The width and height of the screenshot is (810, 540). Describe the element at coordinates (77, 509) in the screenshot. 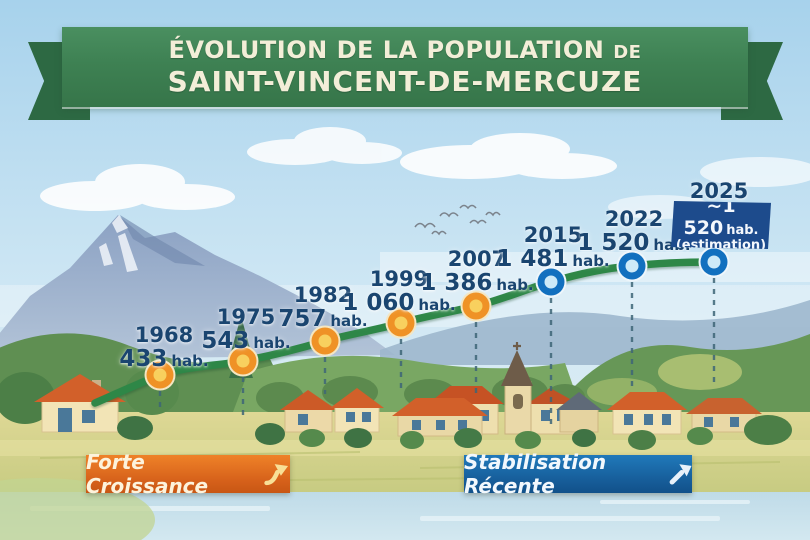

I see `grass-bank` at that location.